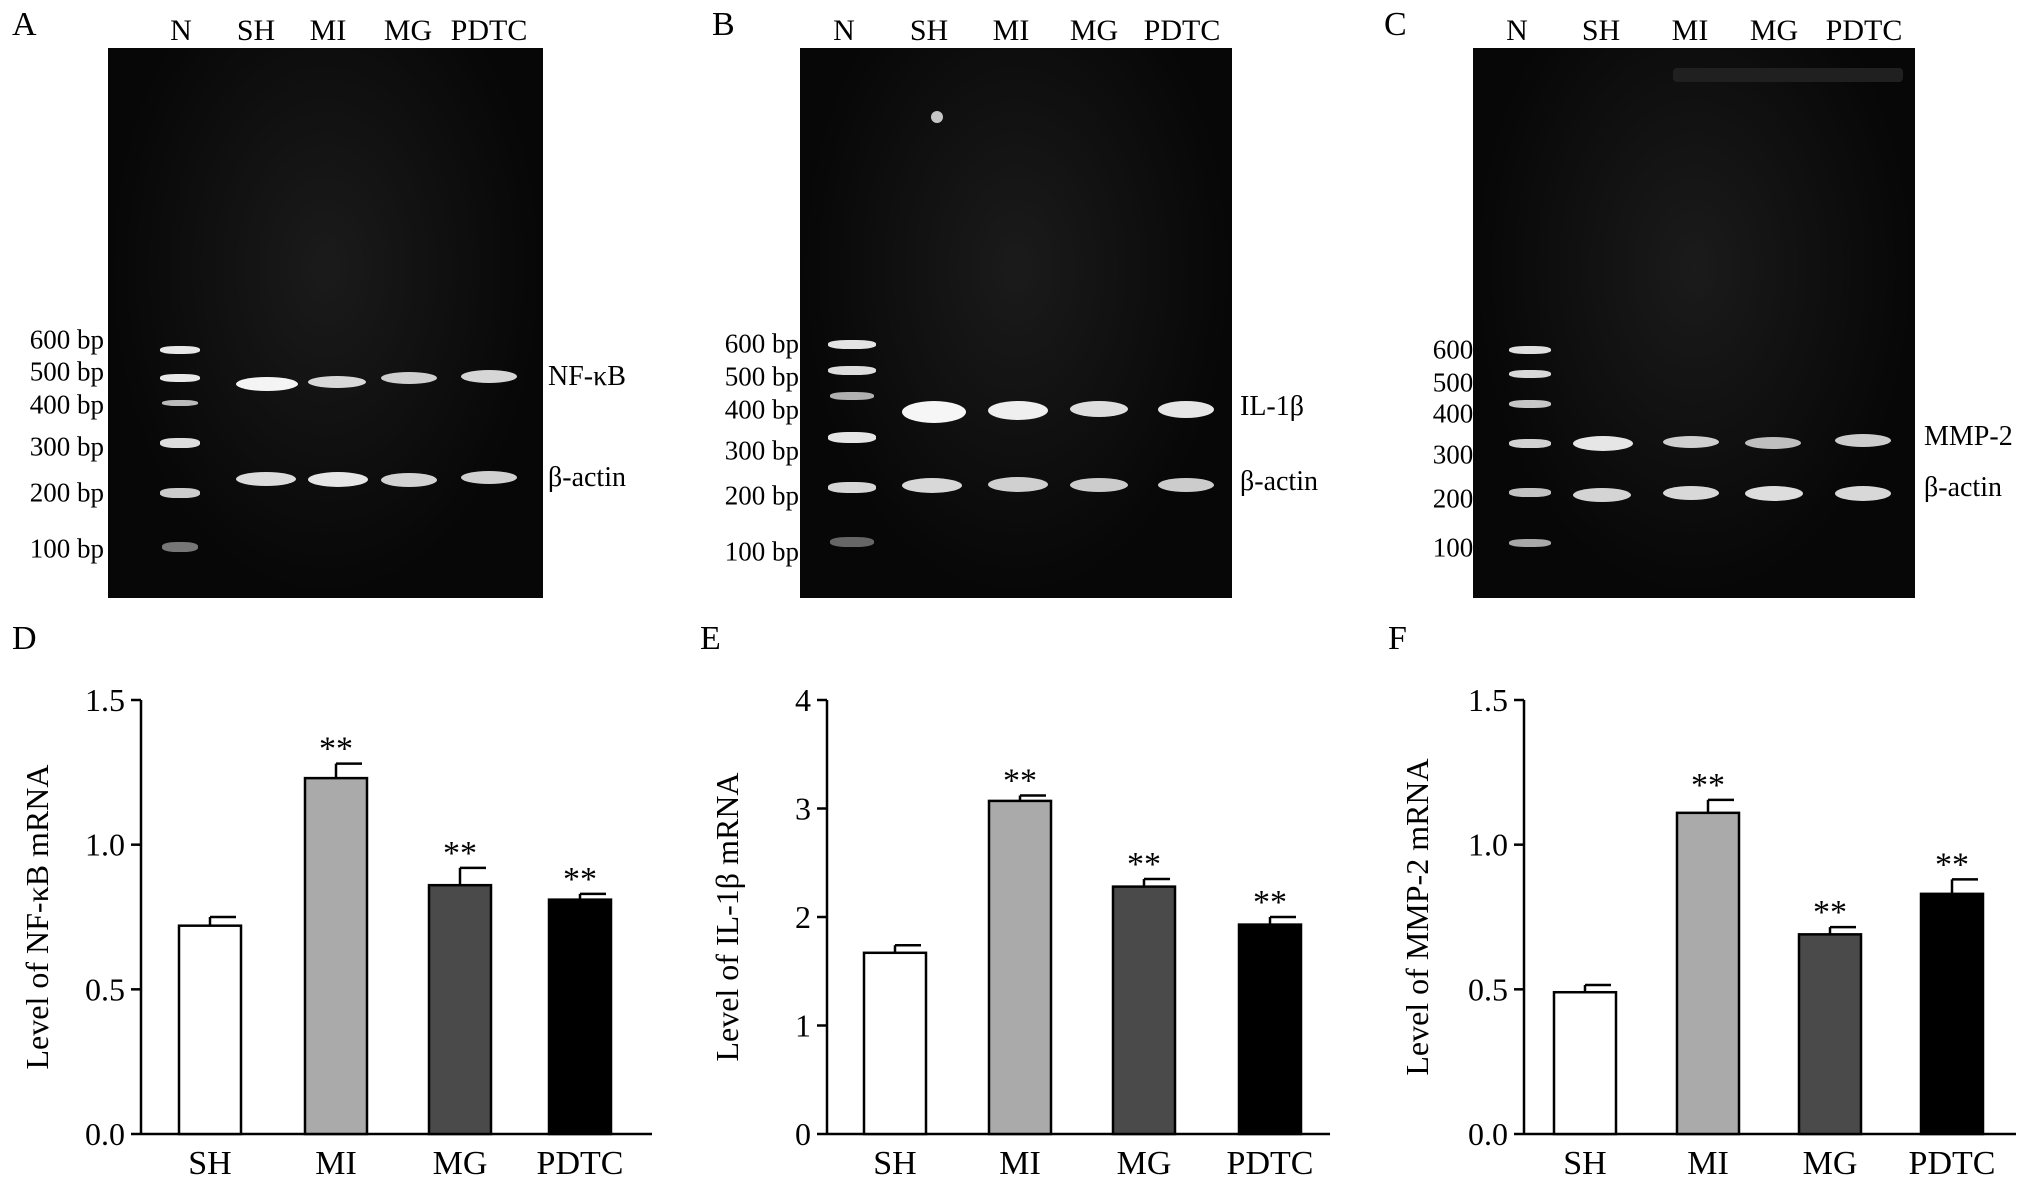 The height and width of the screenshot is (1186, 2031). What do you see at coordinates (24, 638) in the screenshot?
I see `panel-label-d: D` at bounding box center [24, 638].